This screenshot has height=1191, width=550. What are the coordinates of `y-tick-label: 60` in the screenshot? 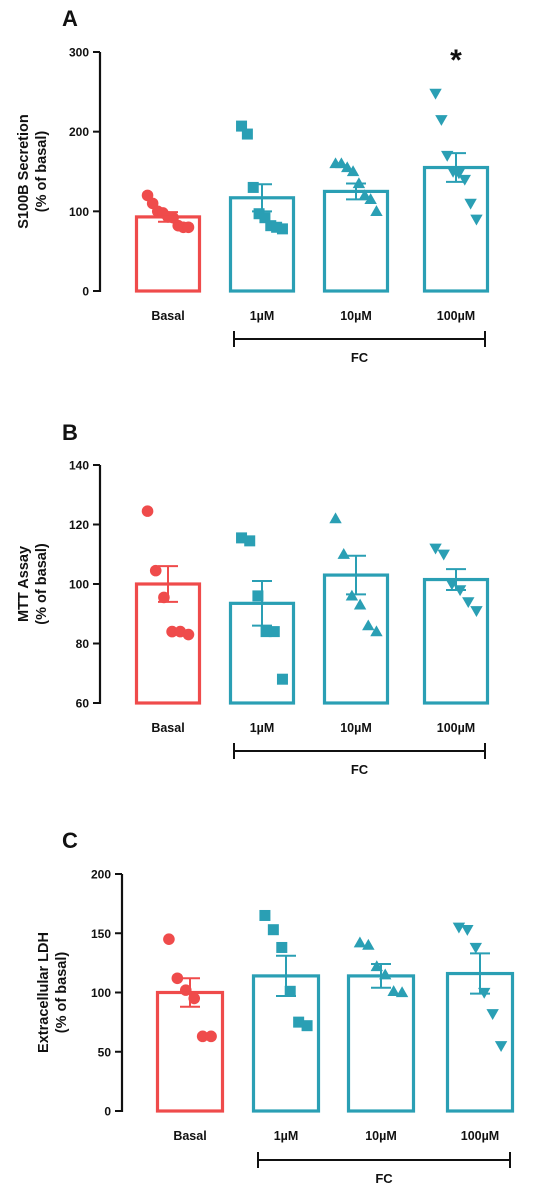 It's located at (83, 704).